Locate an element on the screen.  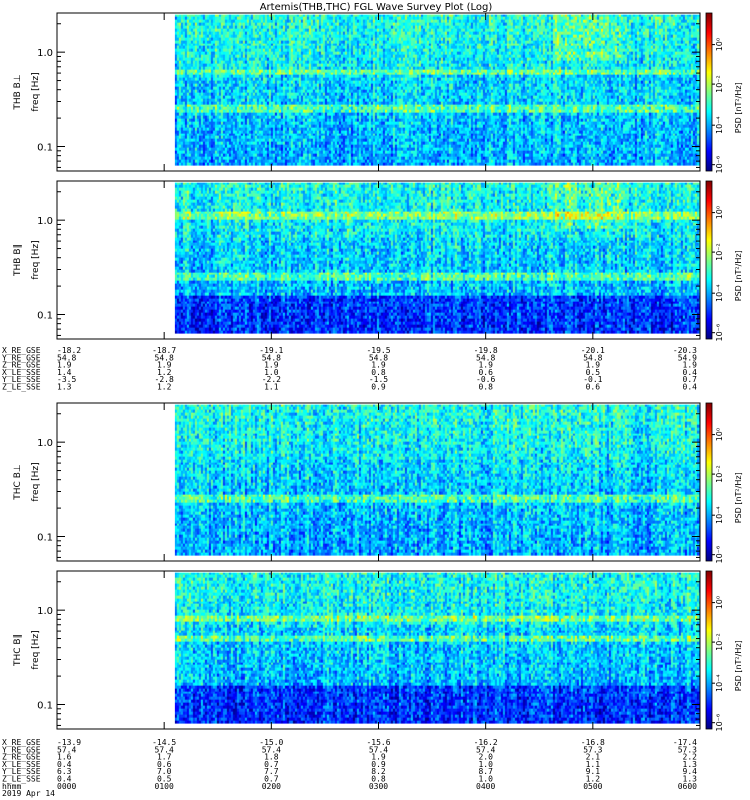
ephemeris-value: -18.2 is located at coordinates (69, 350).